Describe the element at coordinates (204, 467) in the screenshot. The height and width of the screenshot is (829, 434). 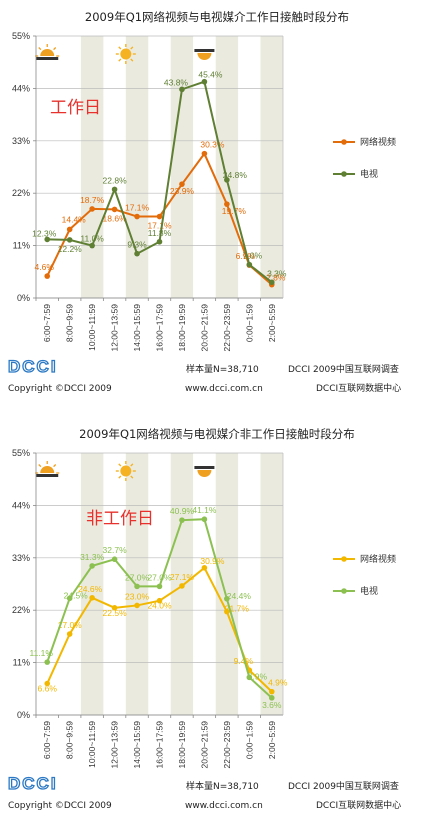
I see `sunset-icon-horizon` at that location.